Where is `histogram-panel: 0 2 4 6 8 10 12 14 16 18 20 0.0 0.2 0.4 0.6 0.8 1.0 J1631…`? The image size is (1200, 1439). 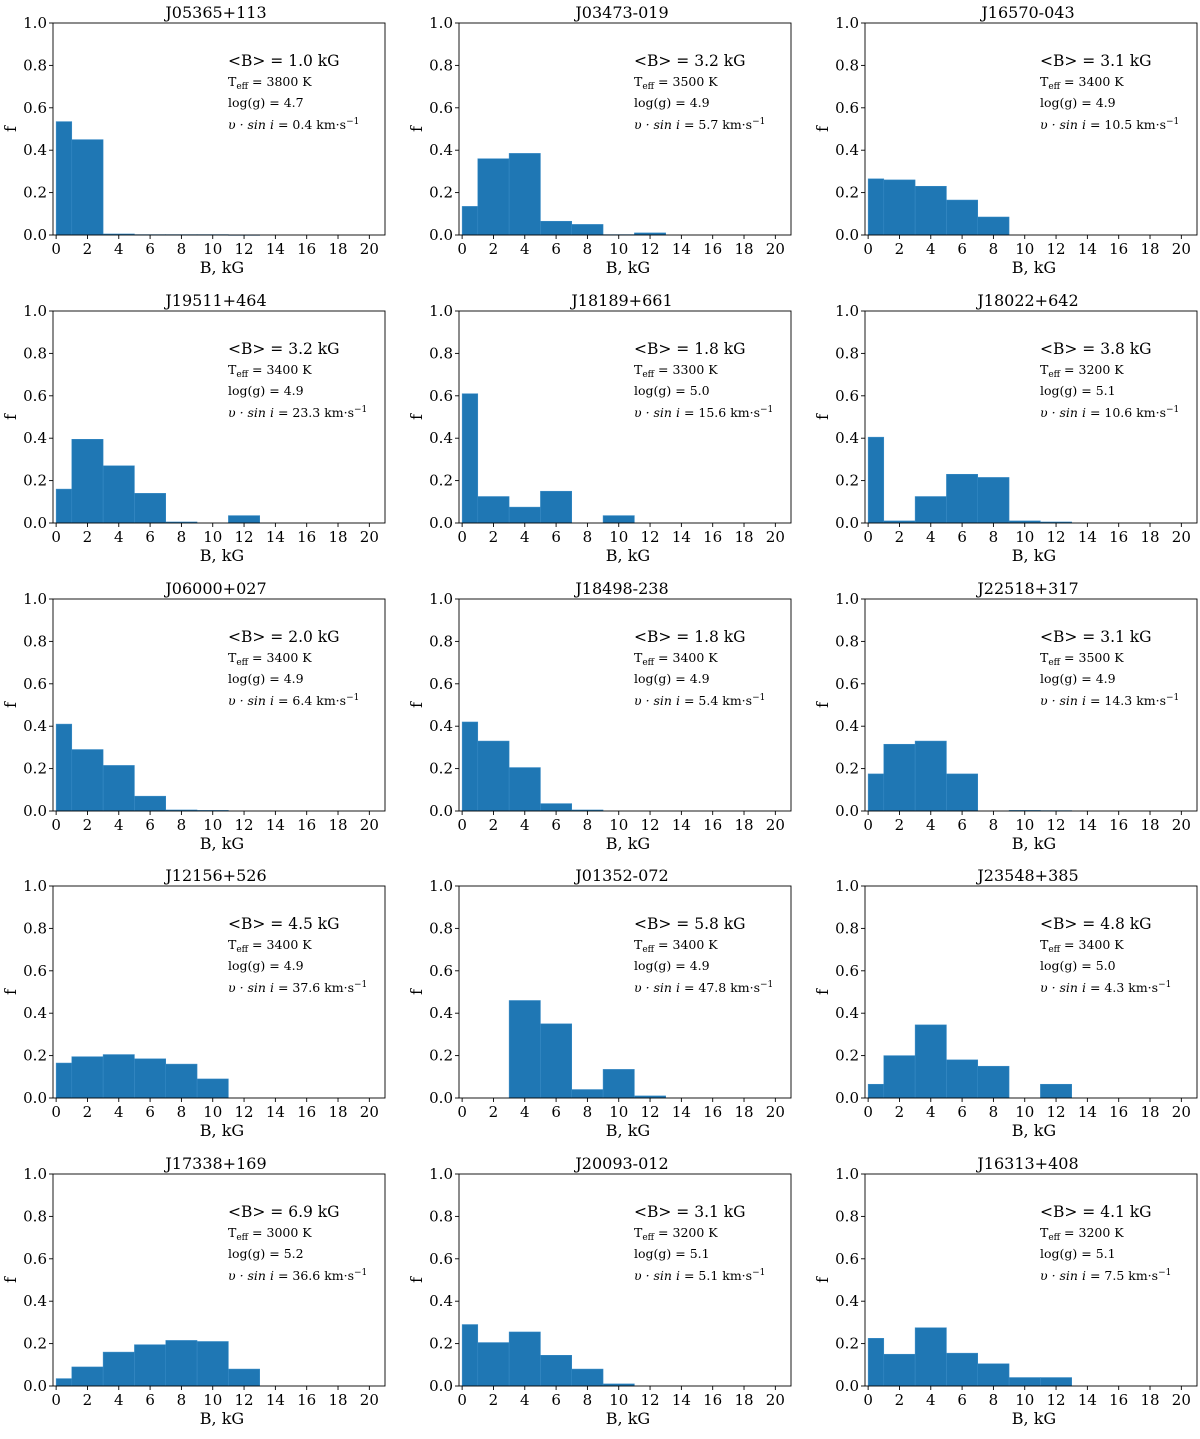 histogram-panel: 0 2 4 6 8 10 12 14 16 18 20 0.0 0.2 0.4 0.6 0.8 1.0 J1631… is located at coordinates (1006, 1295).